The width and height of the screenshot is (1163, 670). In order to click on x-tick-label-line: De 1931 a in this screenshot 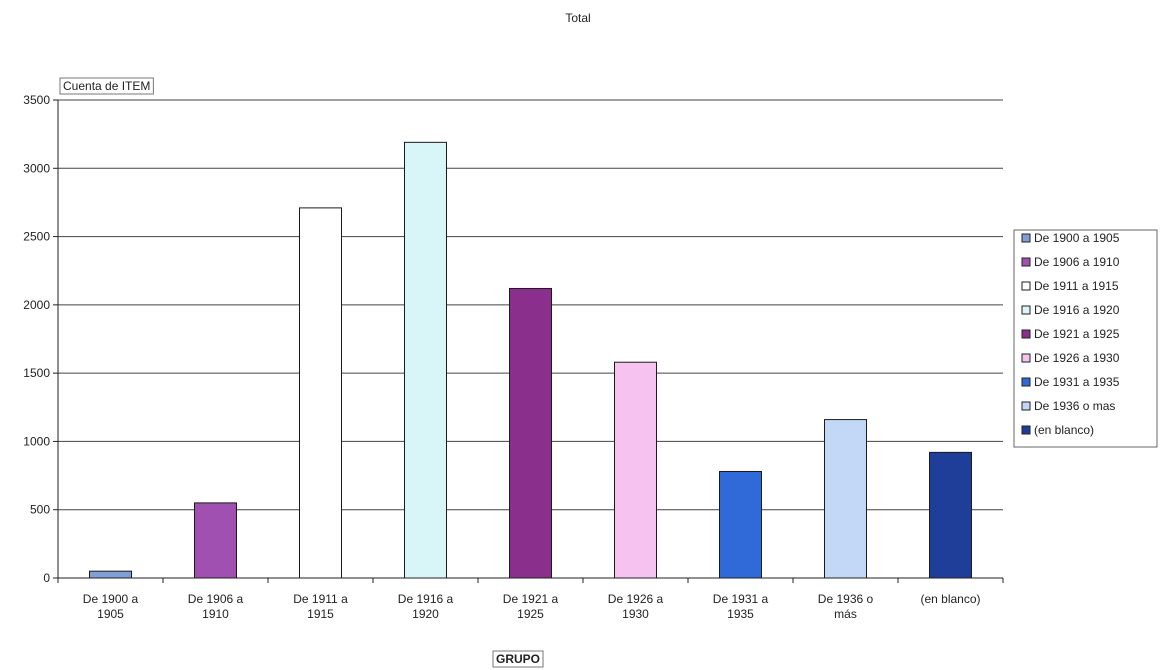, I will do `click(741, 599)`.